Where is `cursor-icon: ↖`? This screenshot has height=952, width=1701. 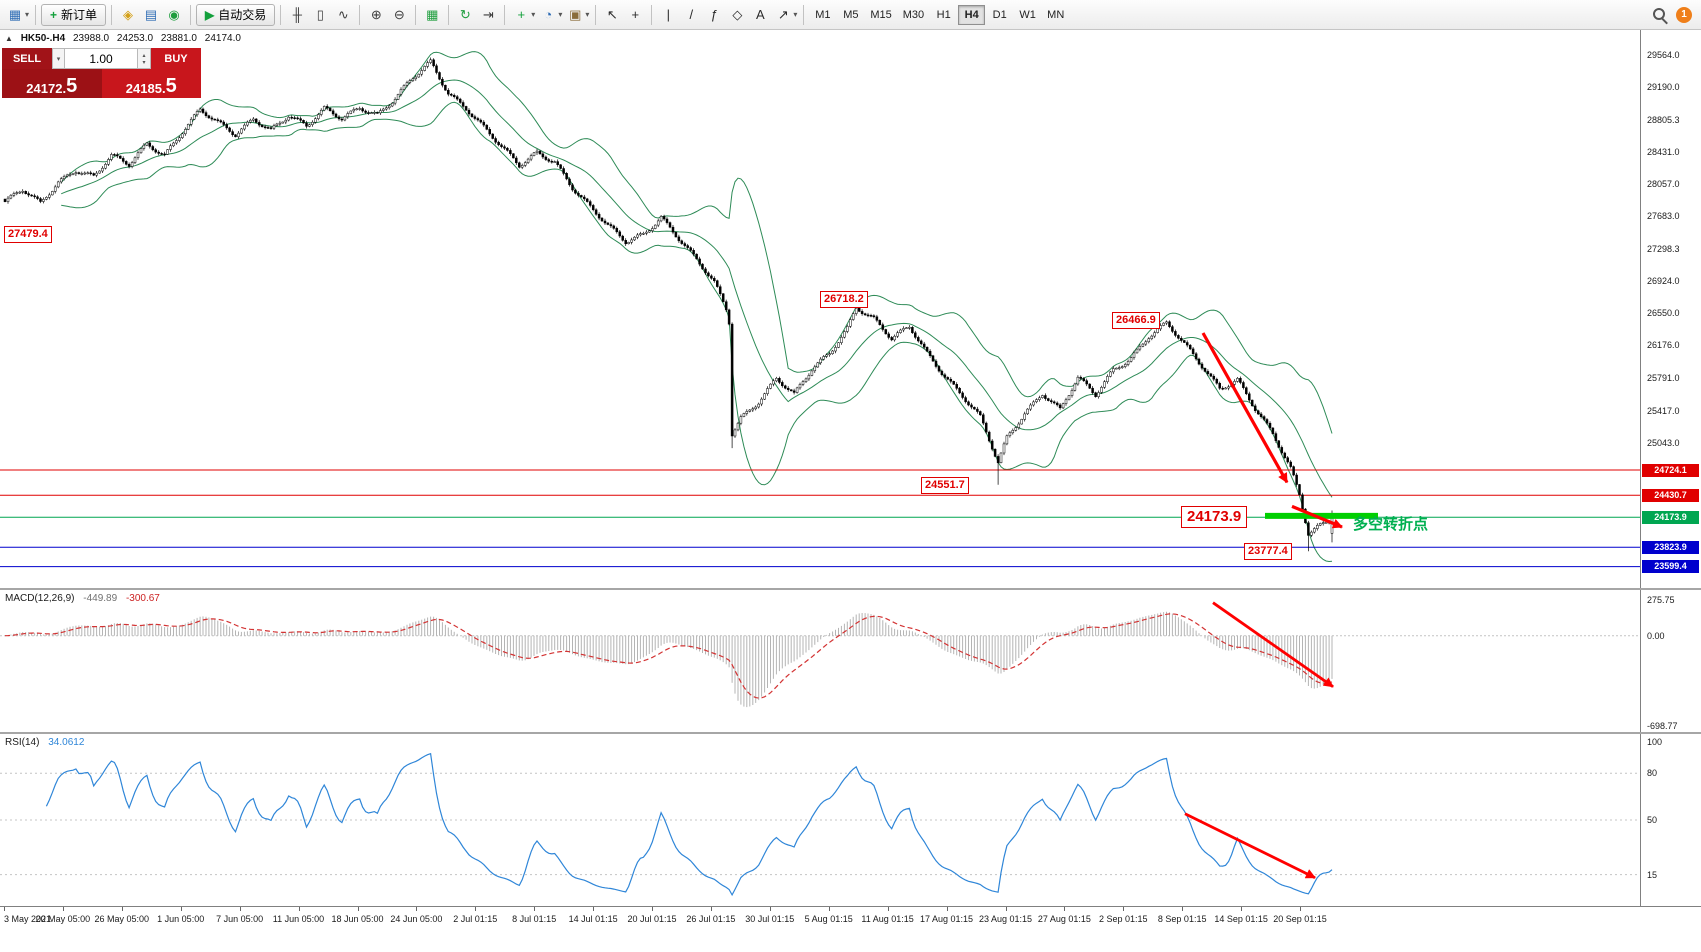
cursor-icon: ↖ is located at coordinates (612, 14).